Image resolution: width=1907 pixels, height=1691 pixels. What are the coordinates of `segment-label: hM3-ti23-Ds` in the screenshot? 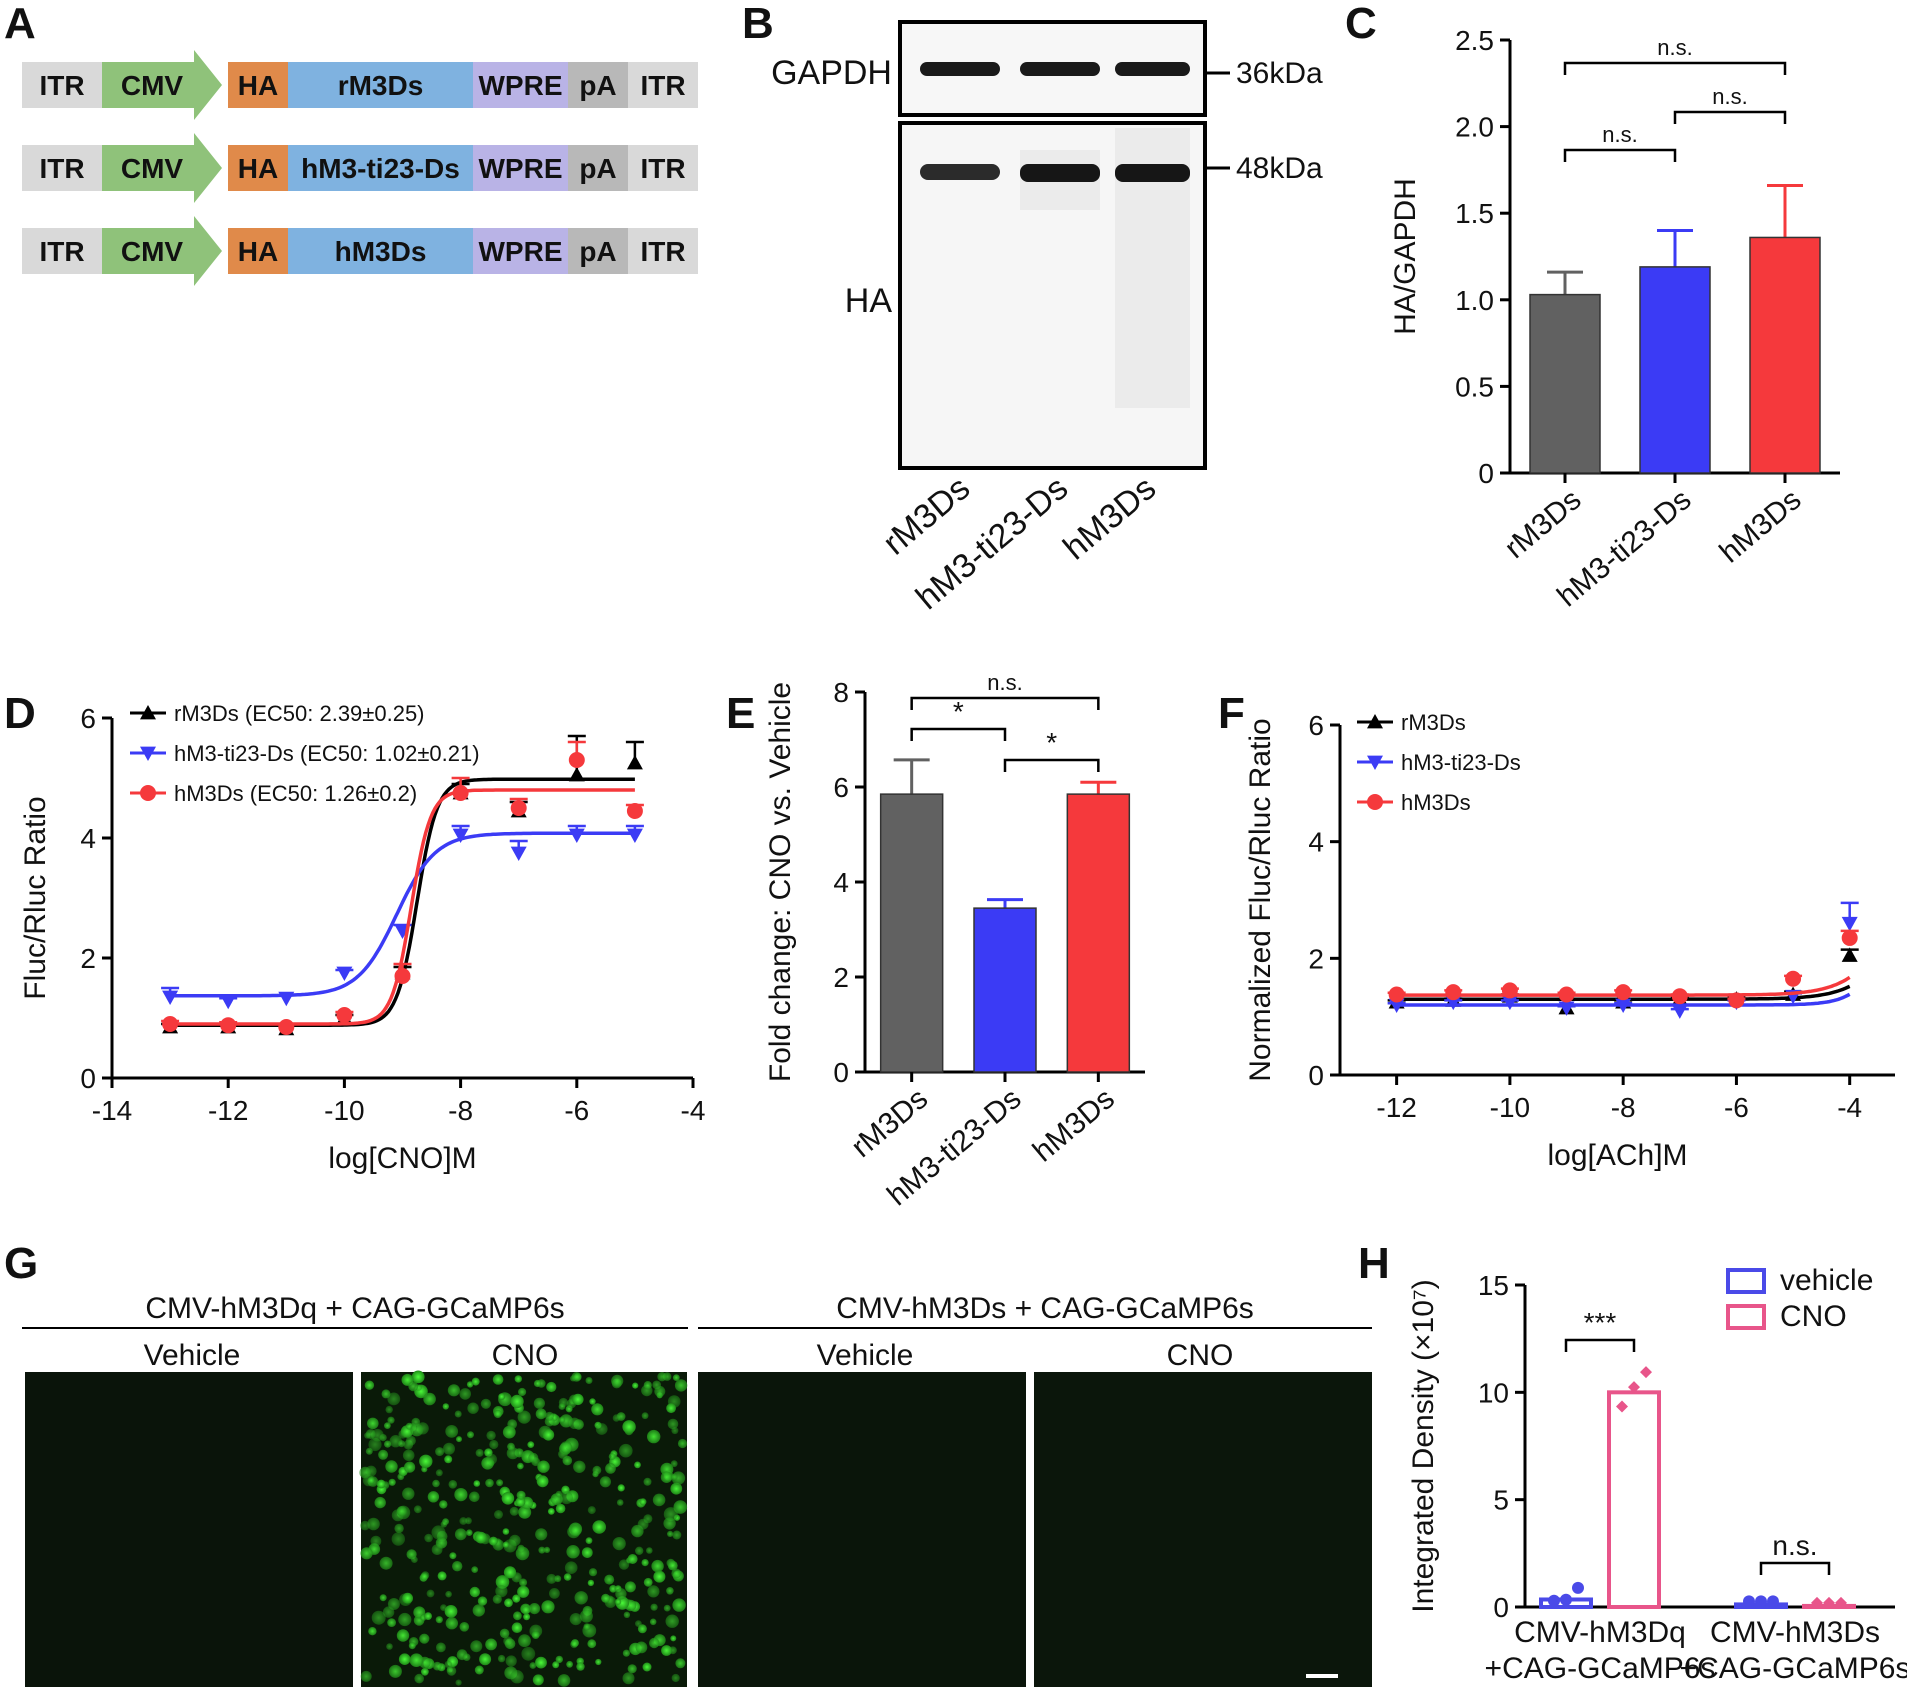 It's located at (380, 168).